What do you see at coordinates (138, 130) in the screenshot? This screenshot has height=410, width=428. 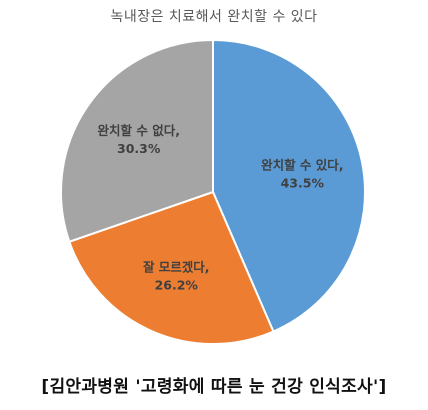 I see `slice-label-2: 완치할 수 없다,` at bounding box center [138, 130].